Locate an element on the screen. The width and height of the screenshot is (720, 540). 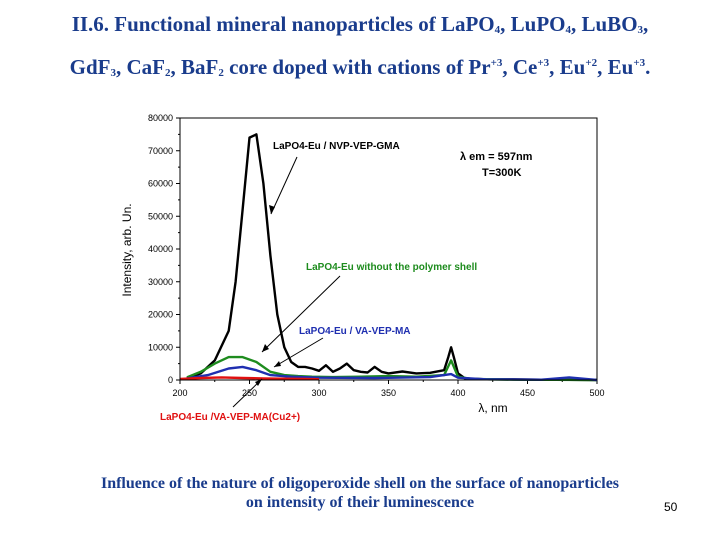
x-tick-label: 300 is located at coordinates (318, 393).